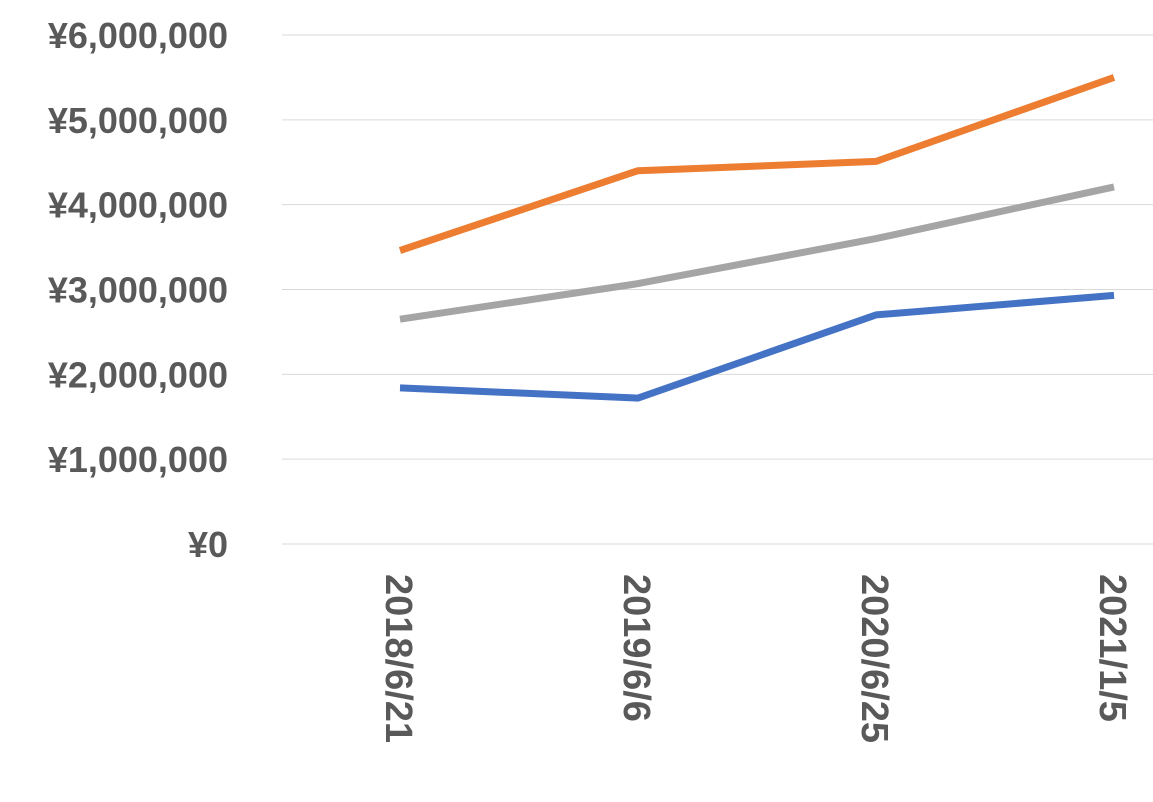 Image resolution: width=1153 pixels, height=802 pixels. What do you see at coordinates (138, 35) in the screenshot?
I see `y-tick-label: ¥6,000,000` at bounding box center [138, 35].